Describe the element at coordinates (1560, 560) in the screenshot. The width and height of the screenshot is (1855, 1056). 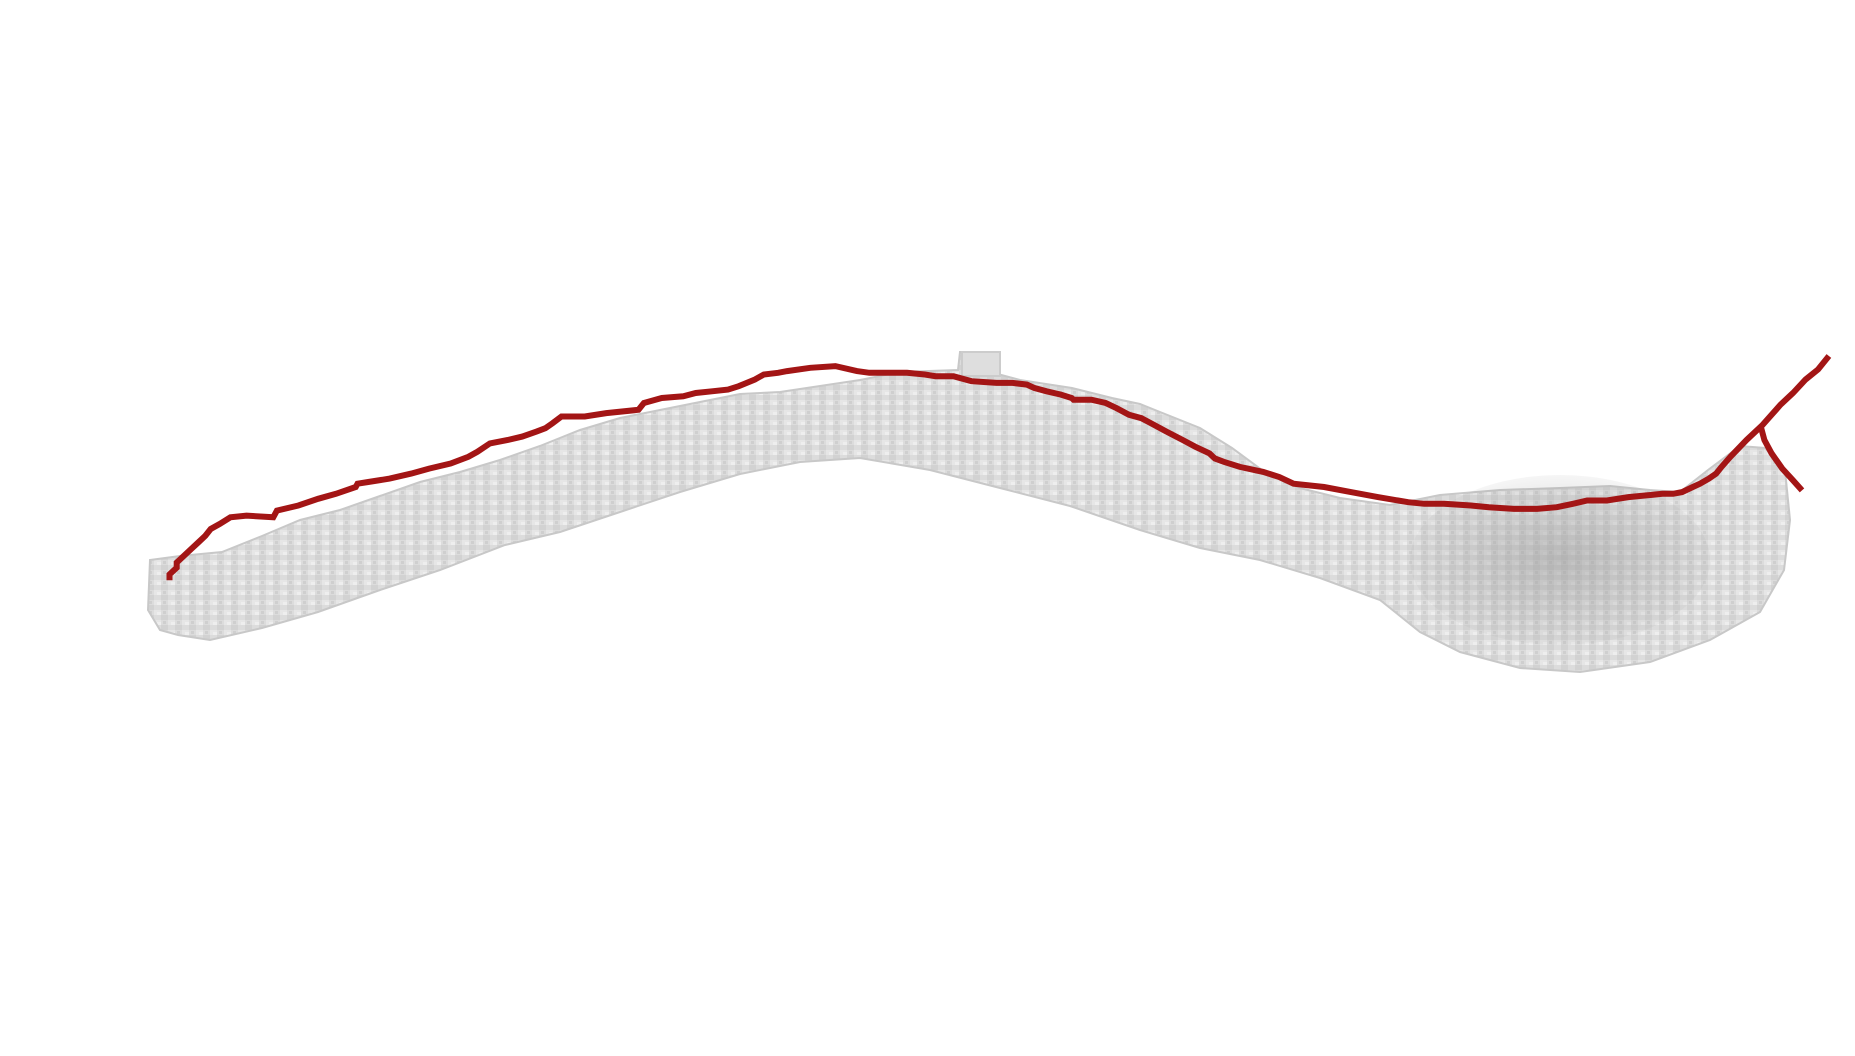
I see `mesh-shading` at that location.